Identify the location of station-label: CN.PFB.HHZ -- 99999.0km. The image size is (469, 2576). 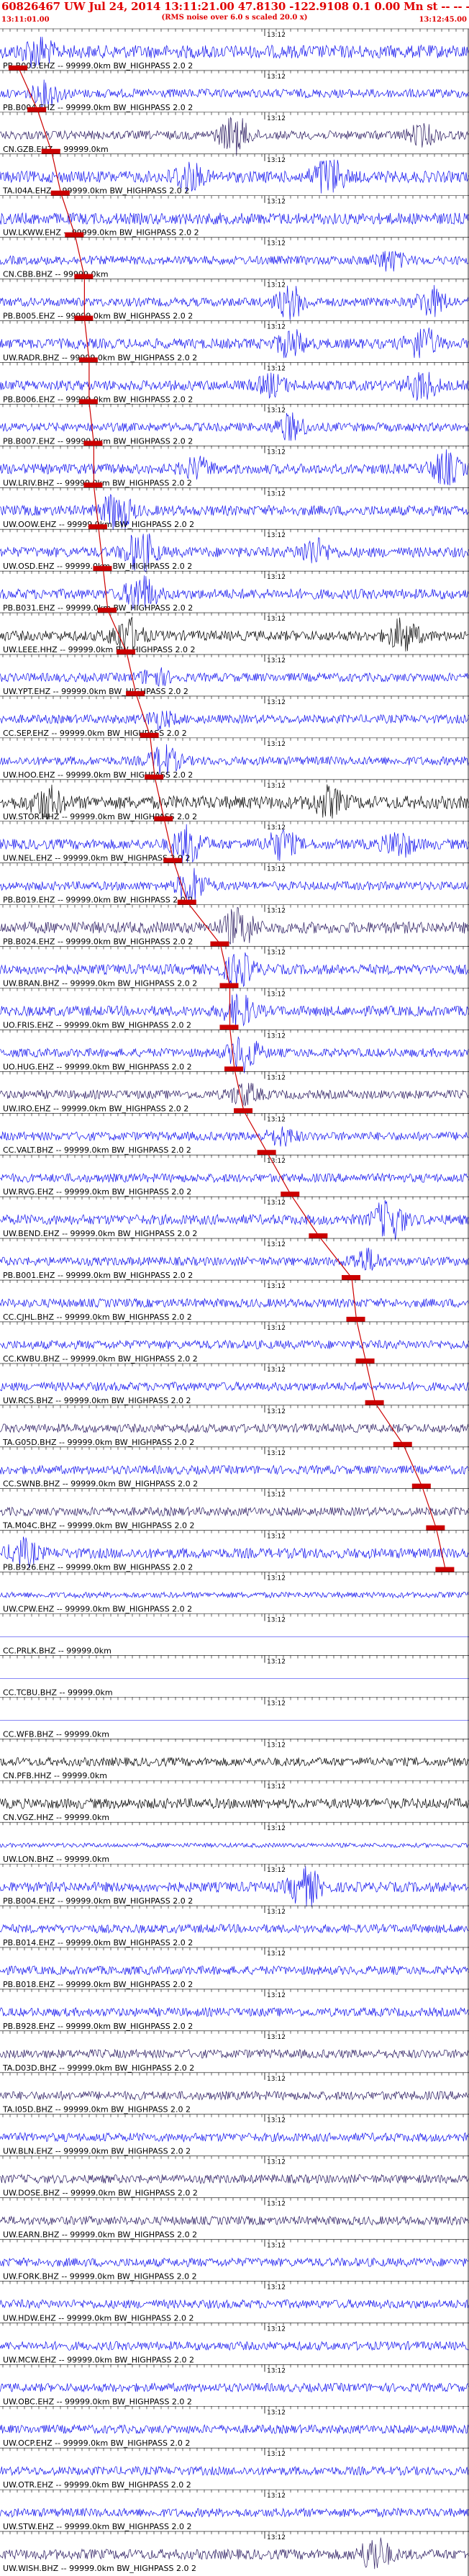
(55, 1775).